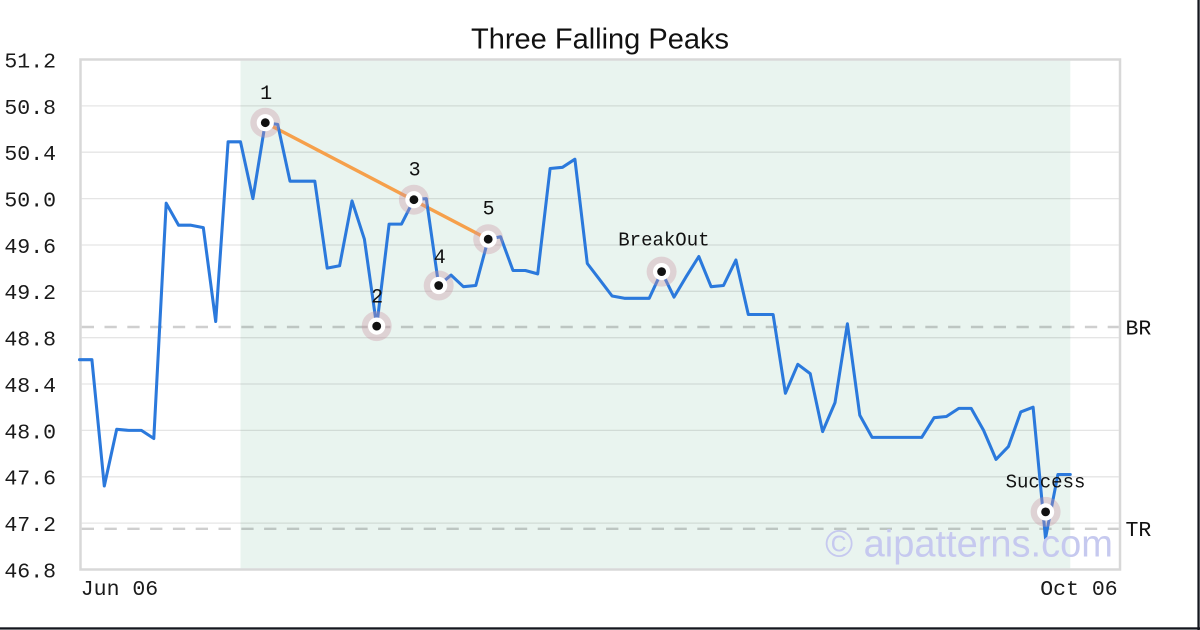 Image resolution: width=1200 pixels, height=630 pixels. I want to click on svg-text: 49.2, so click(30, 294).